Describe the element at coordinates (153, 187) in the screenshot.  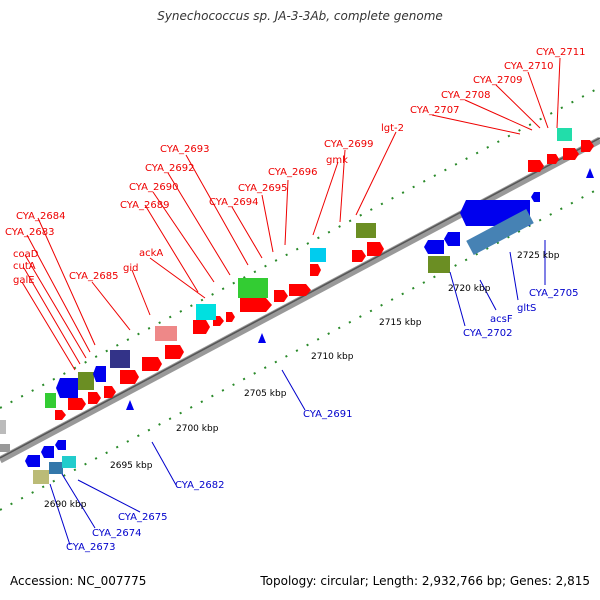
I see `gene-label: CYA_2690` at that location.